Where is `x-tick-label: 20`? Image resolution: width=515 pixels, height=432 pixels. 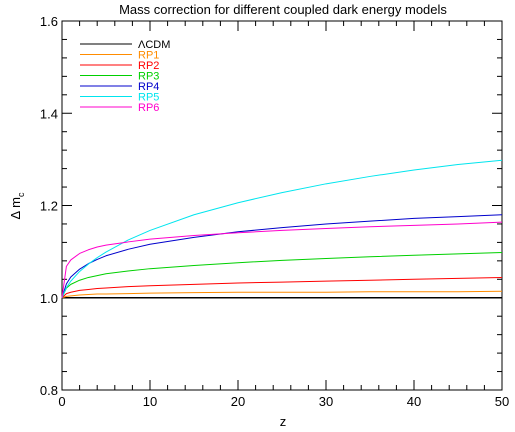 x-tick-label: 20 is located at coordinates (238, 401).